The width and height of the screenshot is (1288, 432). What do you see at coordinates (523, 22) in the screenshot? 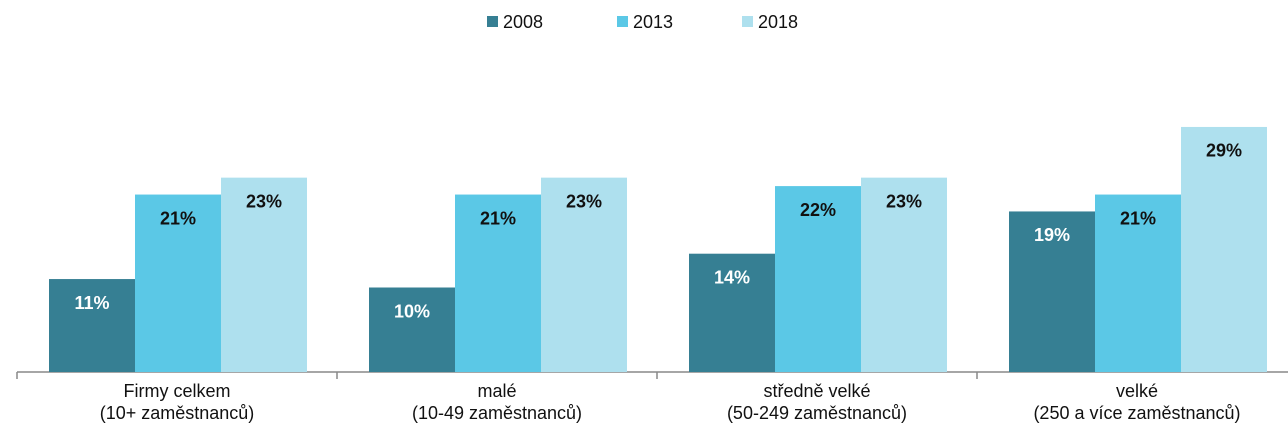
I see `legend-label: 2008` at bounding box center [523, 22].